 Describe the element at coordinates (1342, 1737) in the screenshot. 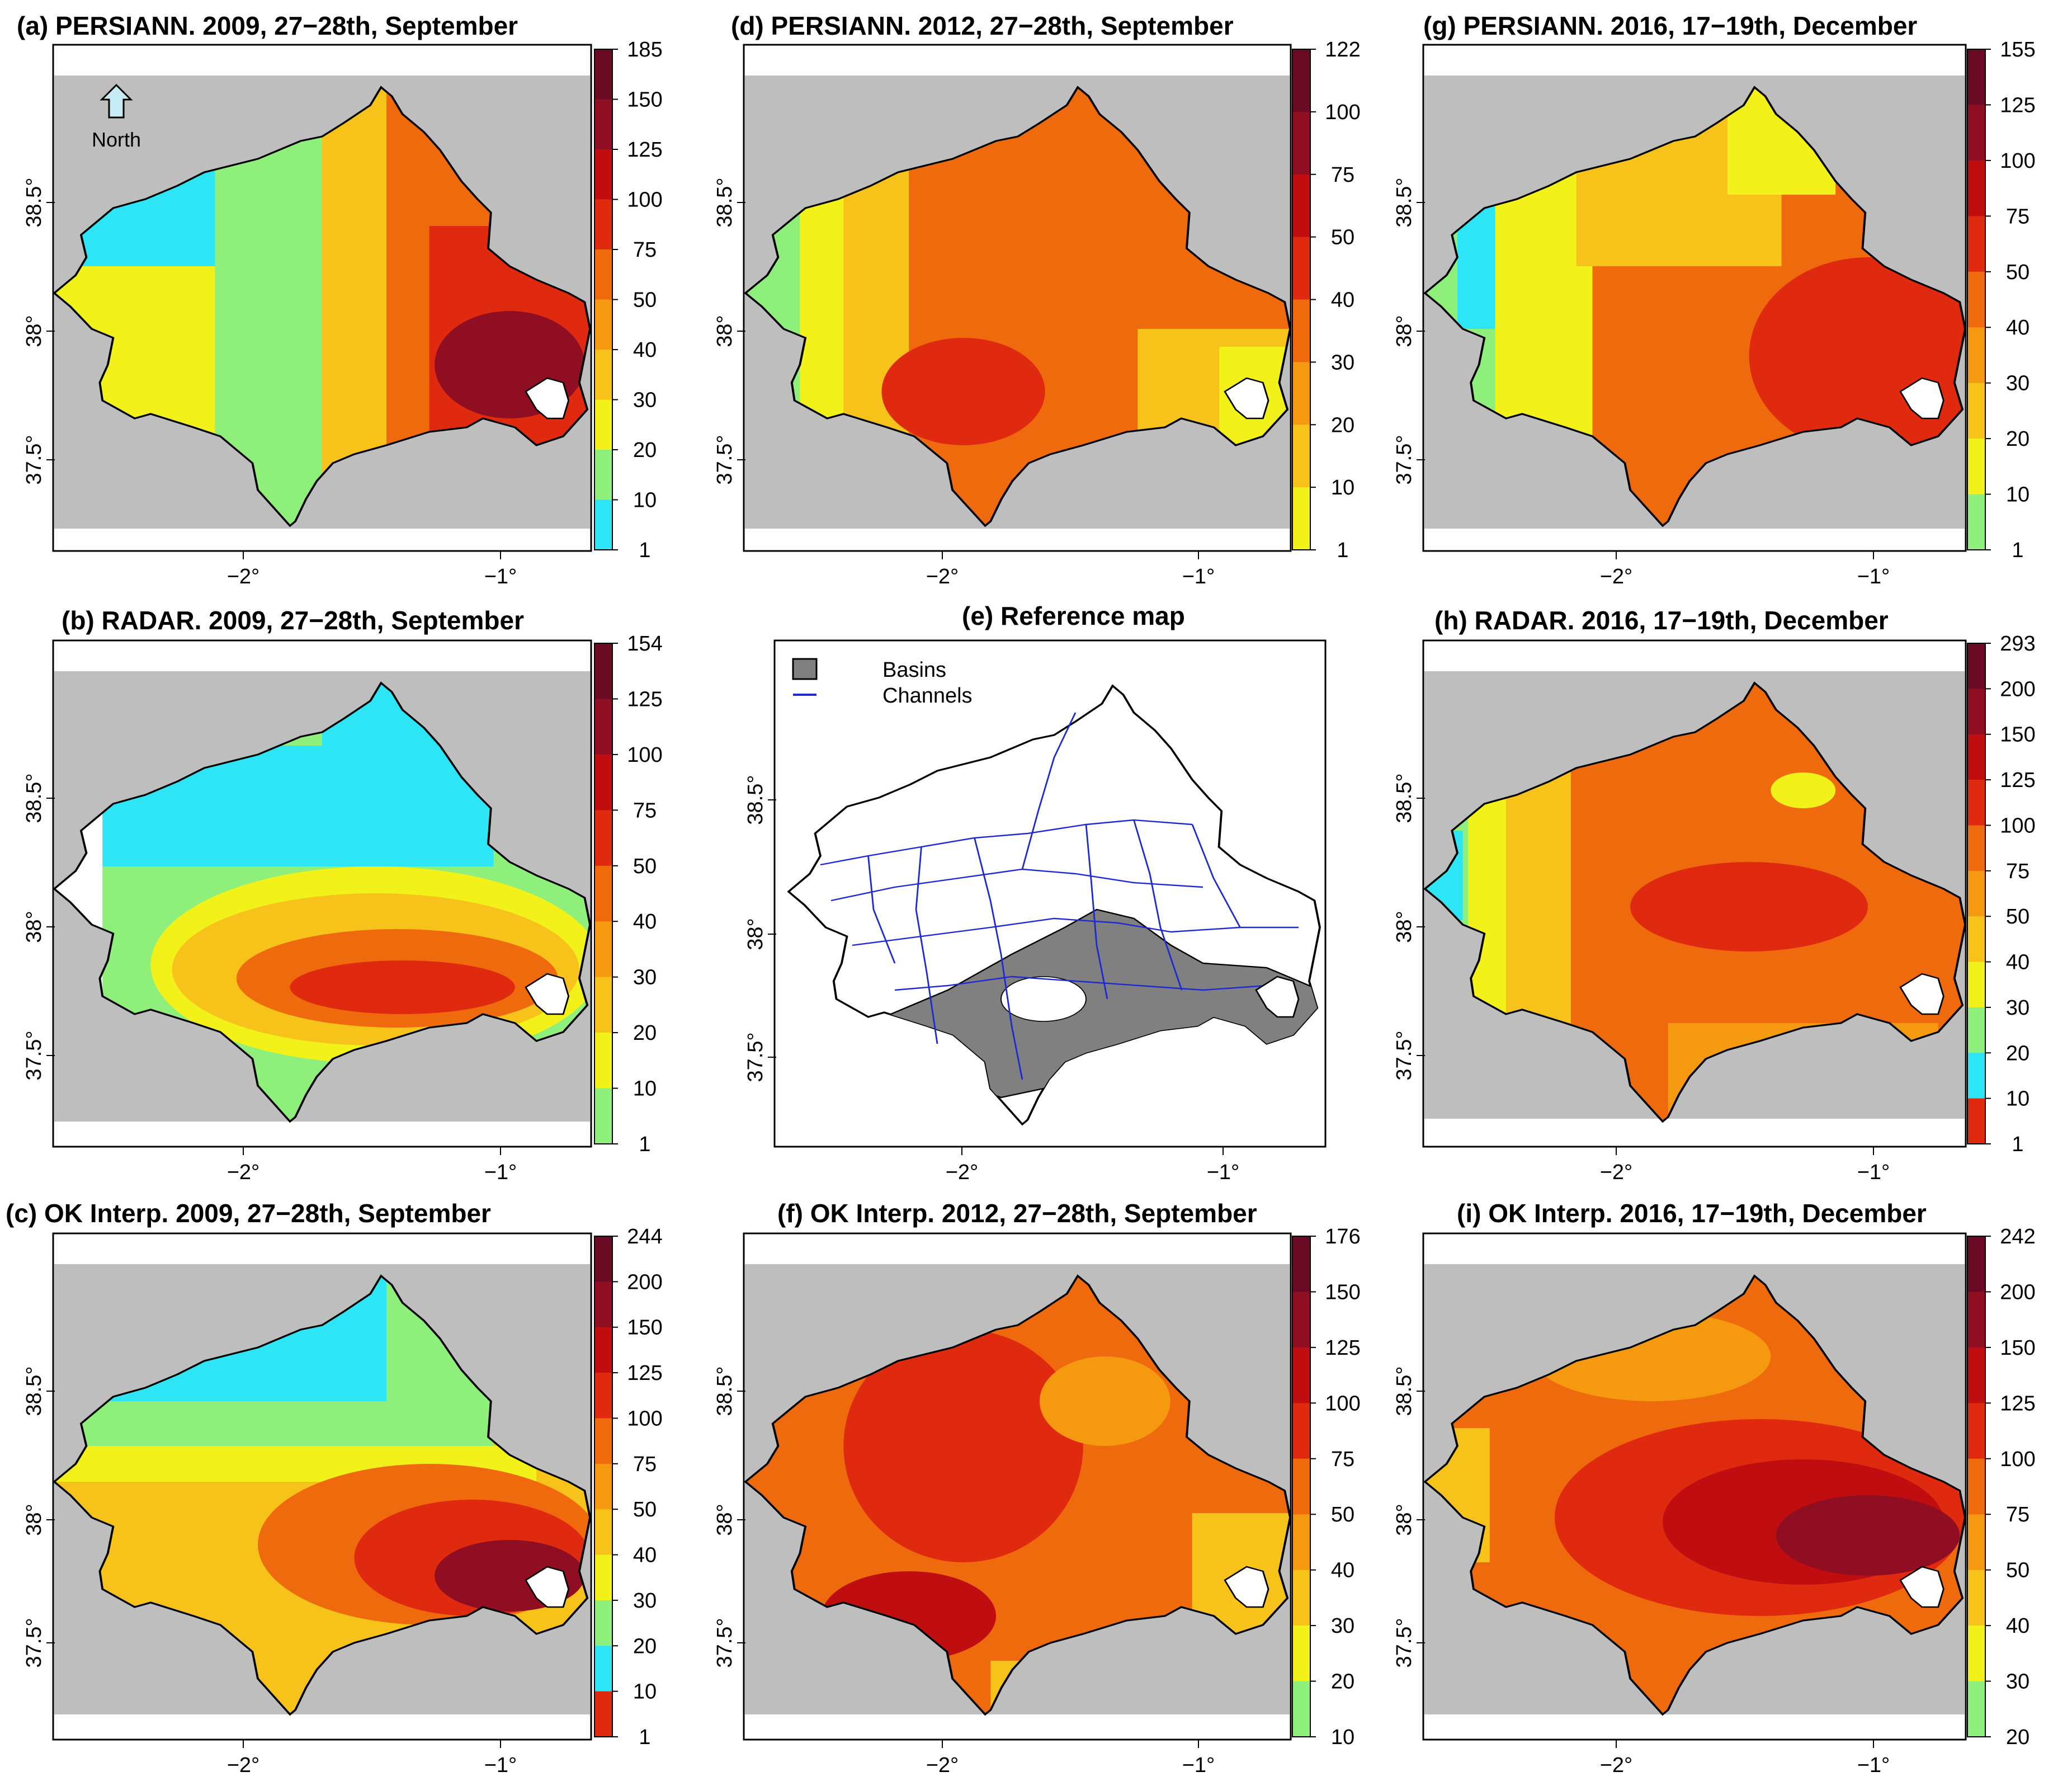

I see `panel-f-colorbar-label: 10` at that location.